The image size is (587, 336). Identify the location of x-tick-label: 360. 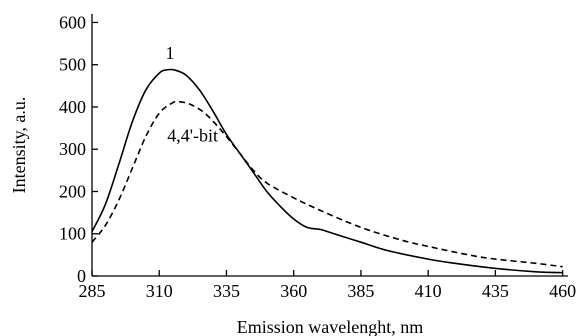
(293, 291).